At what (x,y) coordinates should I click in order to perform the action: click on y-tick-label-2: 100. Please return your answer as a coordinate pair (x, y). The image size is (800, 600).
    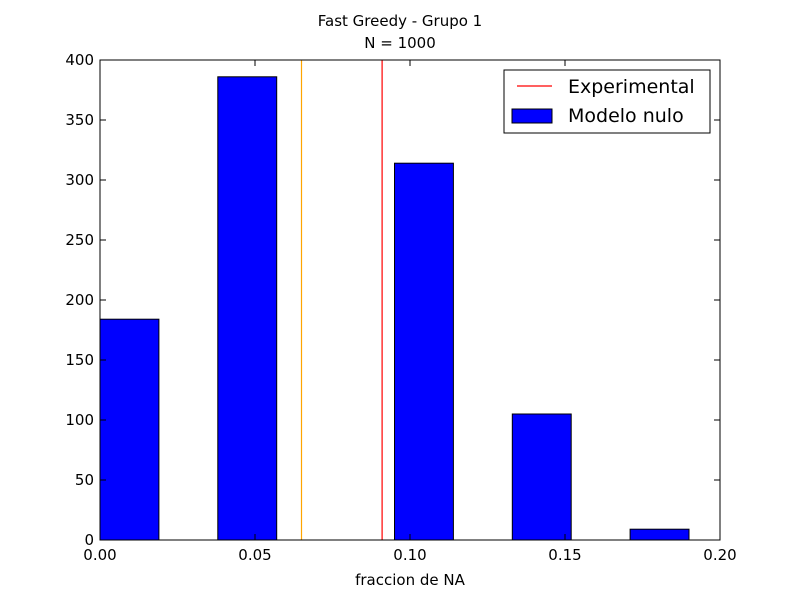
    Looking at the image, I should click on (79, 420).